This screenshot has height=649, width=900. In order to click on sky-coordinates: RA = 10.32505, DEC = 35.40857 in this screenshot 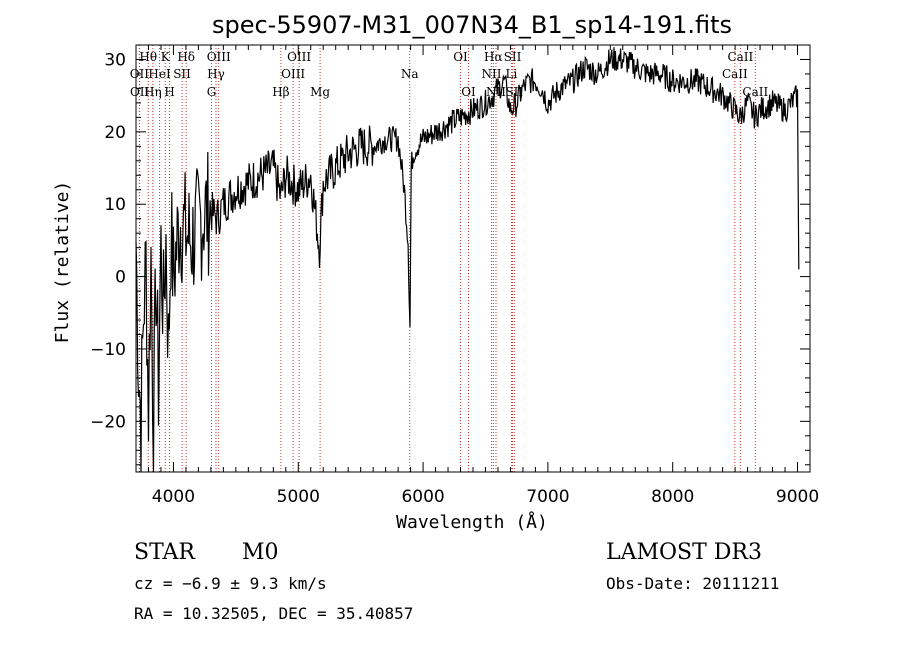, I will do `click(274, 613)`.